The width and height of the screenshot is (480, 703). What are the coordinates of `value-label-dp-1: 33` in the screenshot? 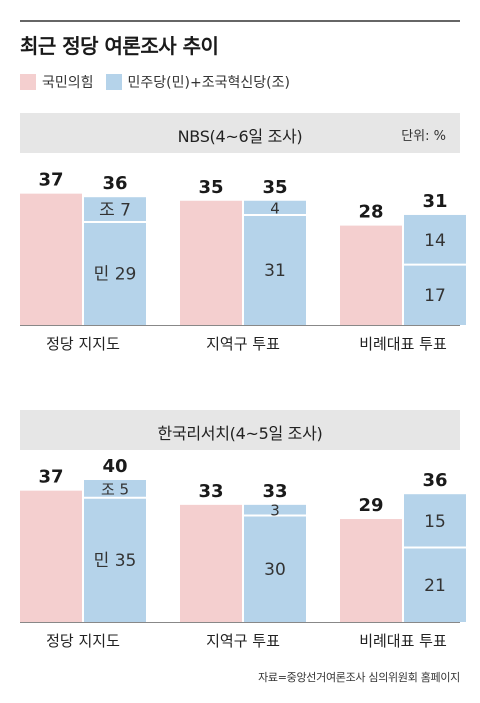 It's located at (274, 491).